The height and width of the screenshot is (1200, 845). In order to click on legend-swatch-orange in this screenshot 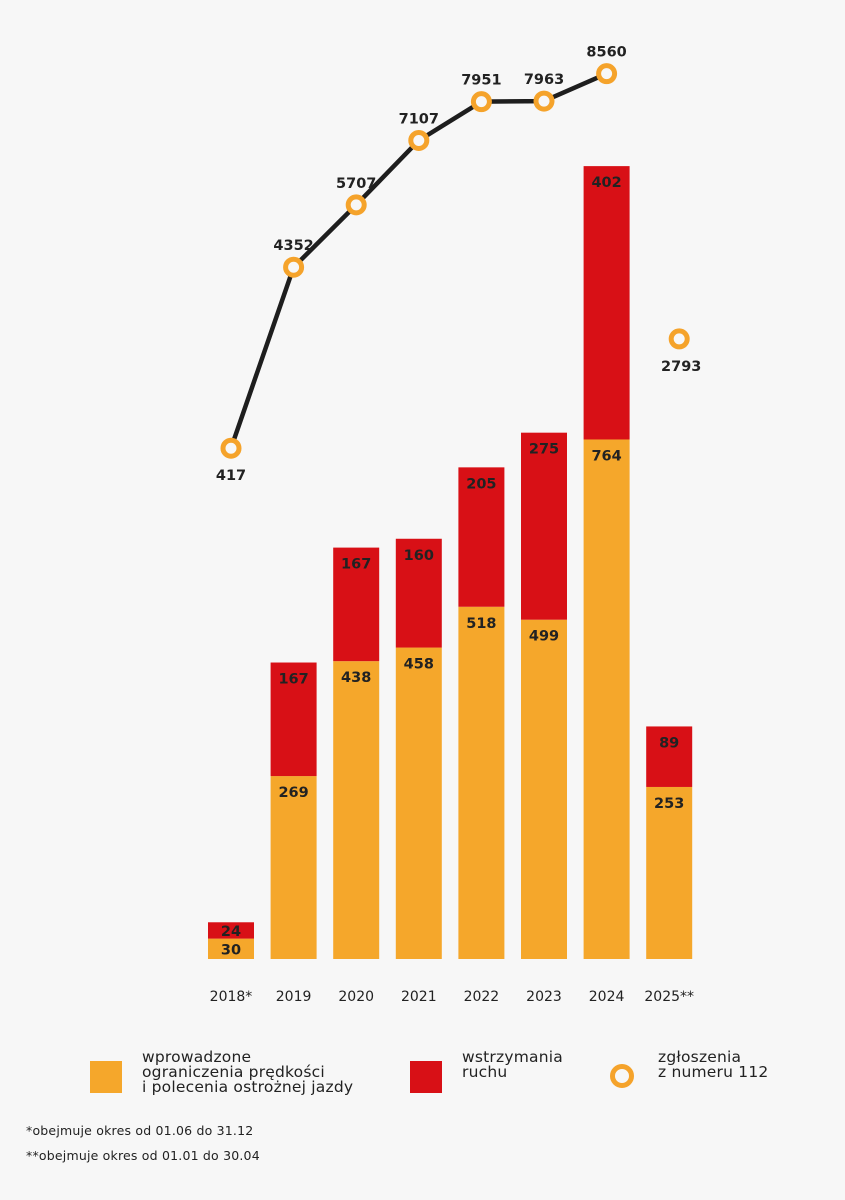, I will do `click(106, 1077)`.